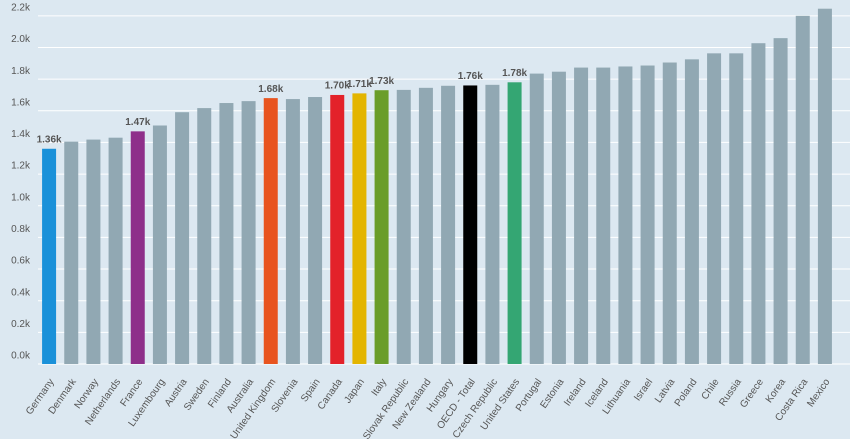 The height and width of the screenshot is (439, 850). I want to click on y-tick-label: 0.4k, so click(21, 292).